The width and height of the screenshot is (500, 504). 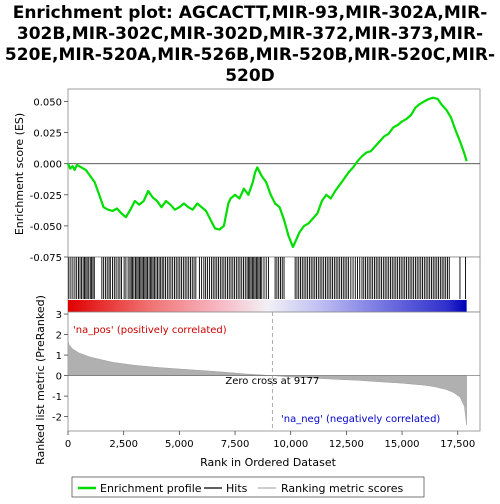 What do you see at coordinates (151, 488) in the screenshot?
I see `legend-enrichment-label: Enrichment profile` at bounding box center [151, 488].